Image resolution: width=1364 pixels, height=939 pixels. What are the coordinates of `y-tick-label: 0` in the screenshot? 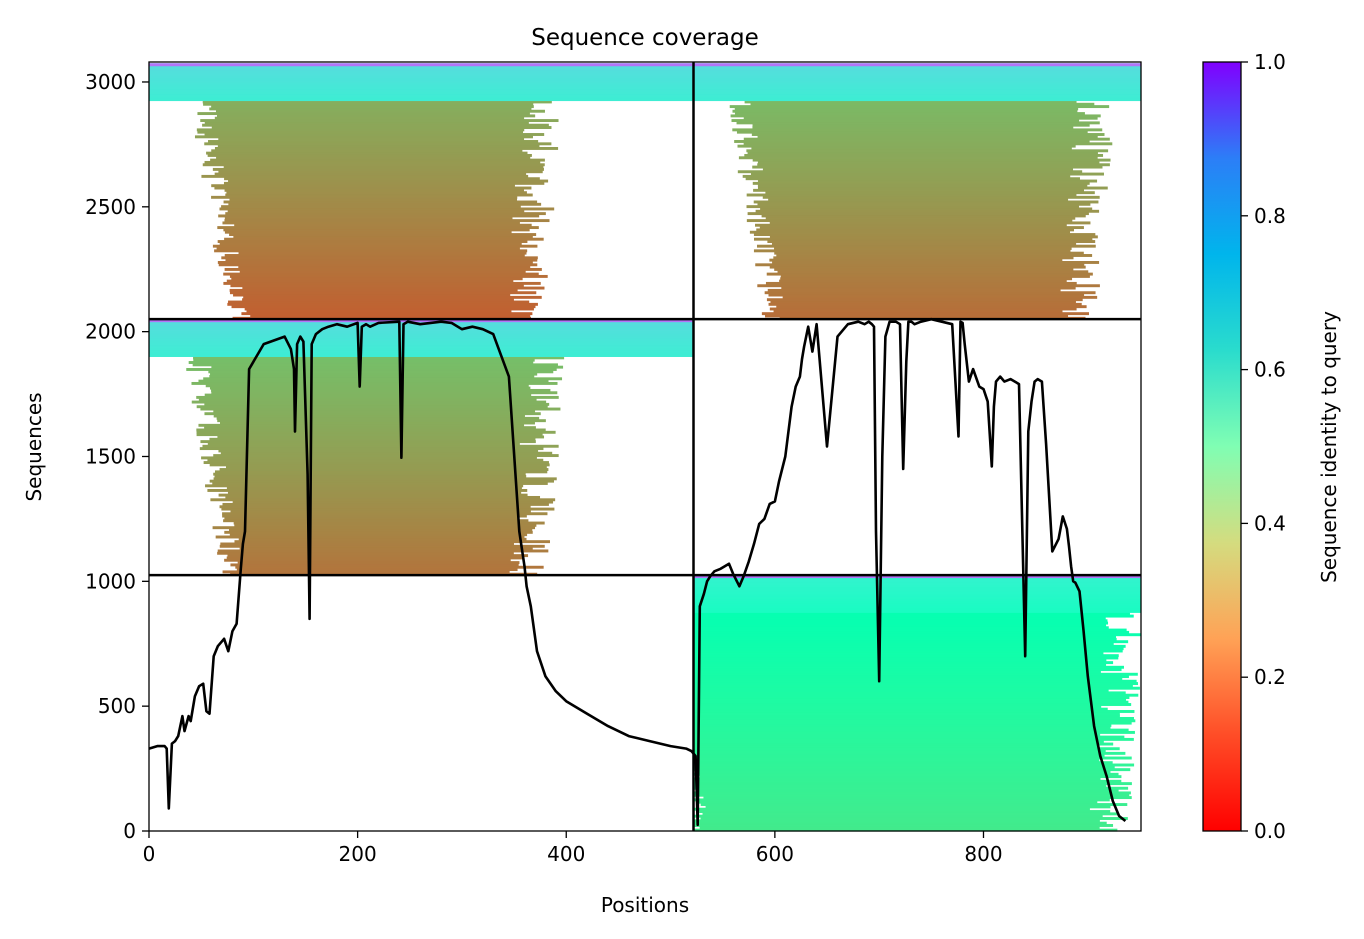 It's located at (129, 831).